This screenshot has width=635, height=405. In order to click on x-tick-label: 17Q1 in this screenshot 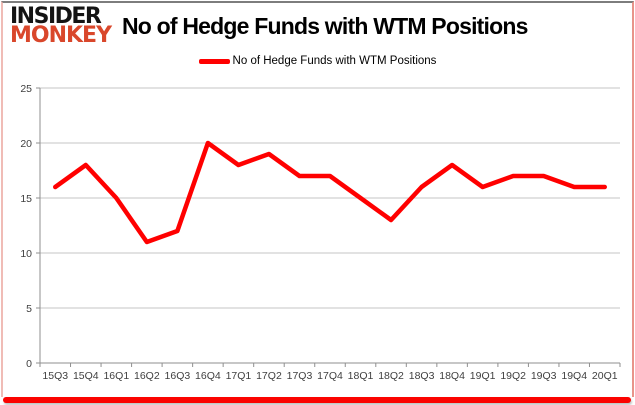, I will do `click(239, 376)`.